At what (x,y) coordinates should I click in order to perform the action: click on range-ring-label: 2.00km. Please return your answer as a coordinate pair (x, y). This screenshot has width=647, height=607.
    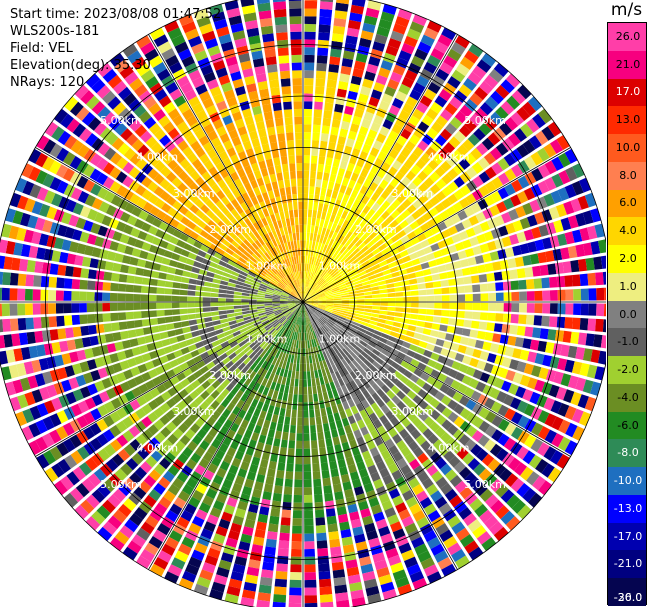
    Looking at the image, I should click on (230, 229).